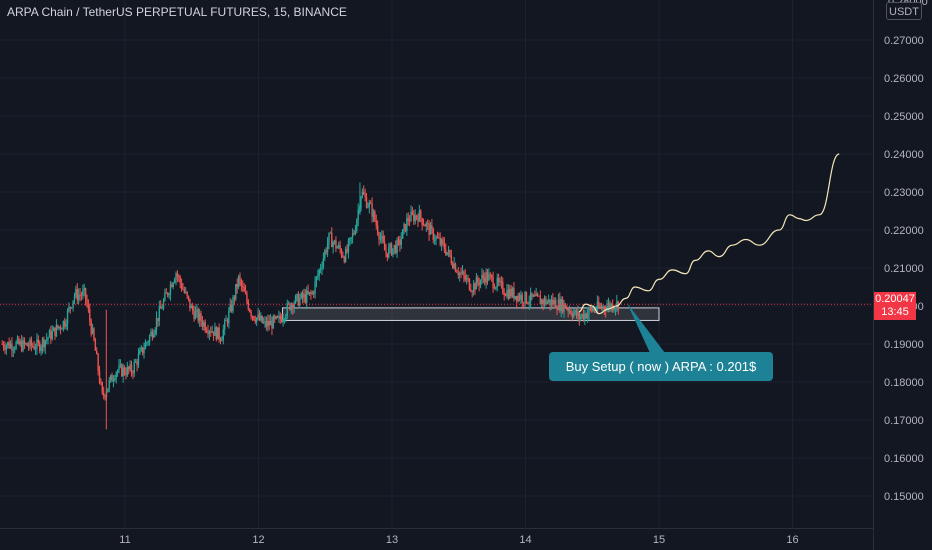 The height and width of the screenshot is (550, 932). Describe the element at coordinates (904, 79) in the screenshot. I see `price-tick-label: 0.26000` at that location.